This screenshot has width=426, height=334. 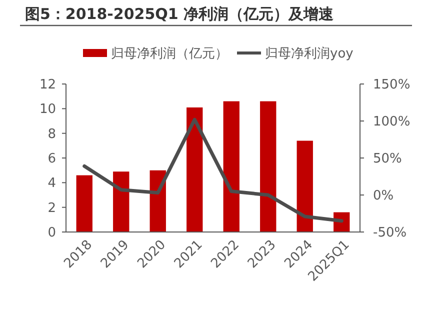 What do you see at coordinates (52, 159) in the screenshot?
I see `y-tick-label: 6` at bounding box center [52, 159].